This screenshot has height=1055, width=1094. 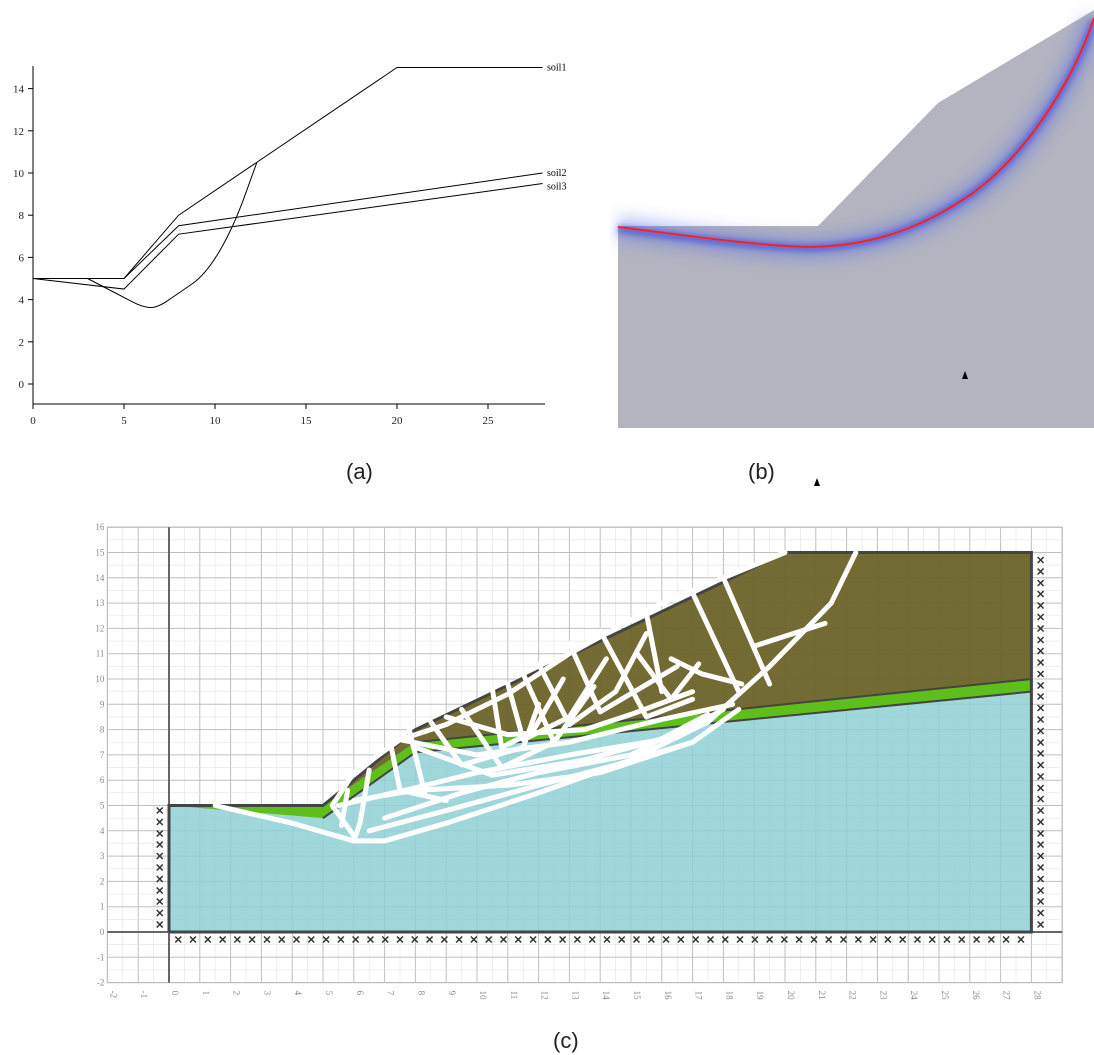 I want to click on series-soil1, so click(x=288, y=173).